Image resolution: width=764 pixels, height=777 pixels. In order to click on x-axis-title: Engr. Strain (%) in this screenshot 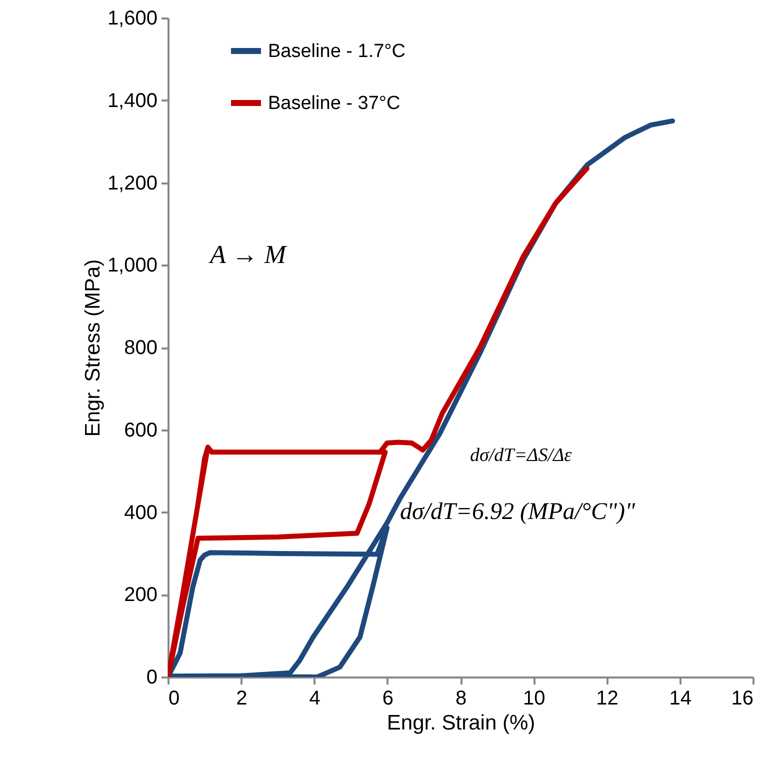, I will do `click(461, 723)`.